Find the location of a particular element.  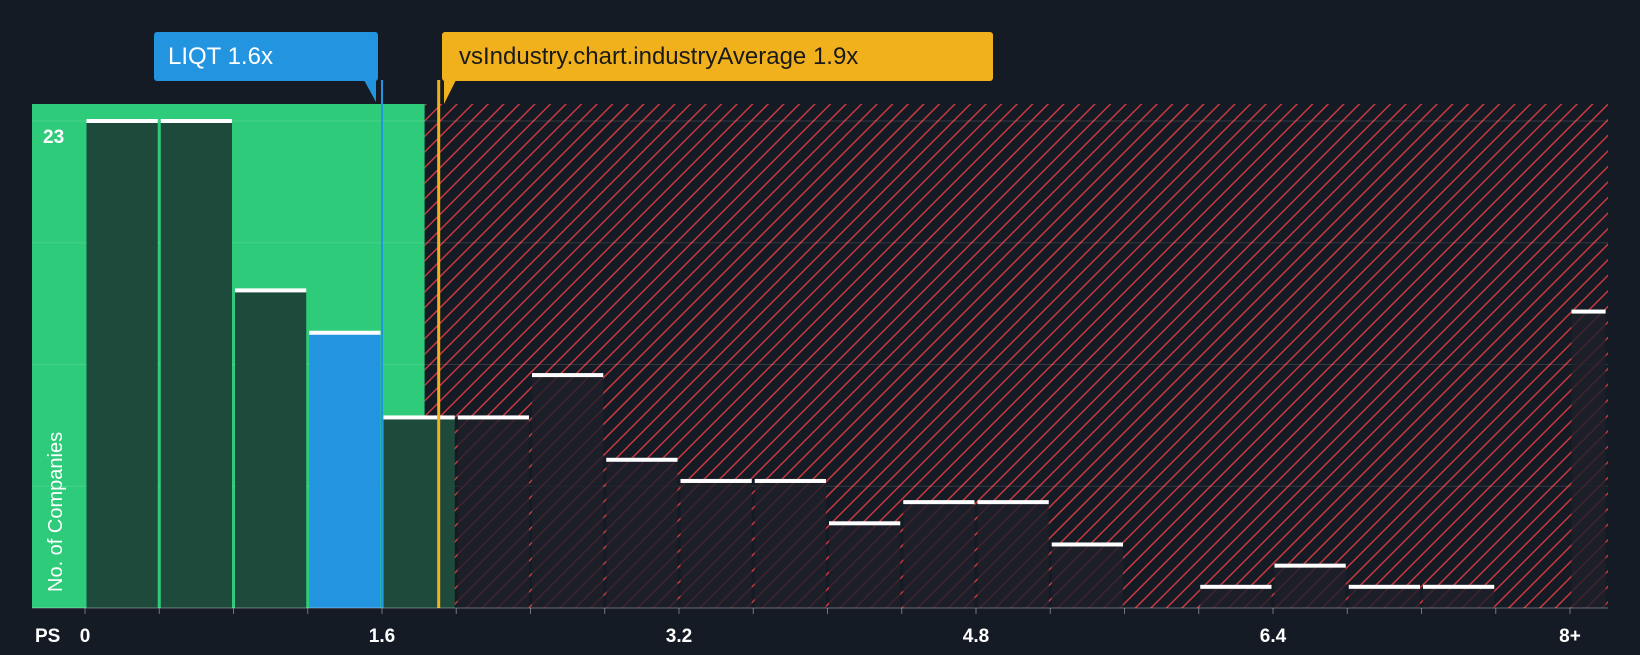

company-callout: LIQT 1.6x is located at coordinates (266, 67).